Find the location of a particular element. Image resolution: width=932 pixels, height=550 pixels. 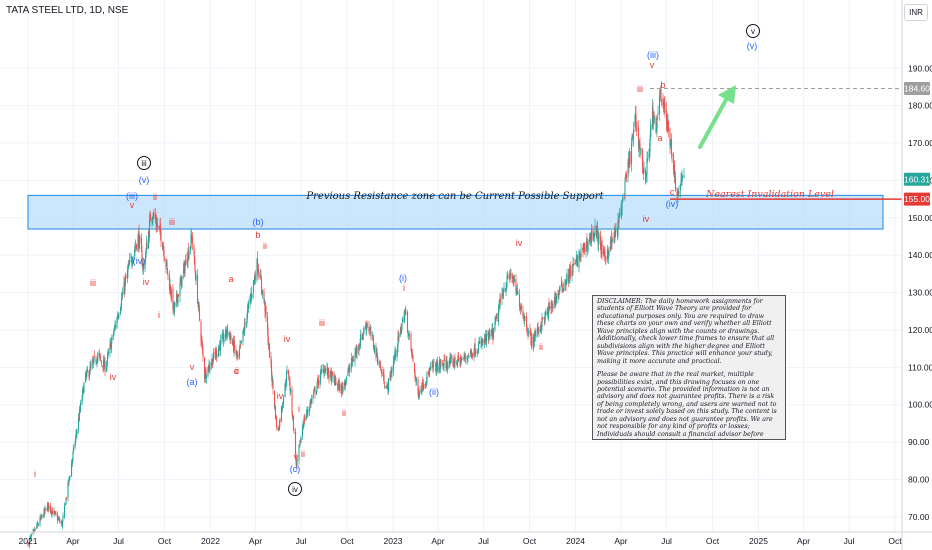

wave-label-red: i is located at coordinates (159, 315).